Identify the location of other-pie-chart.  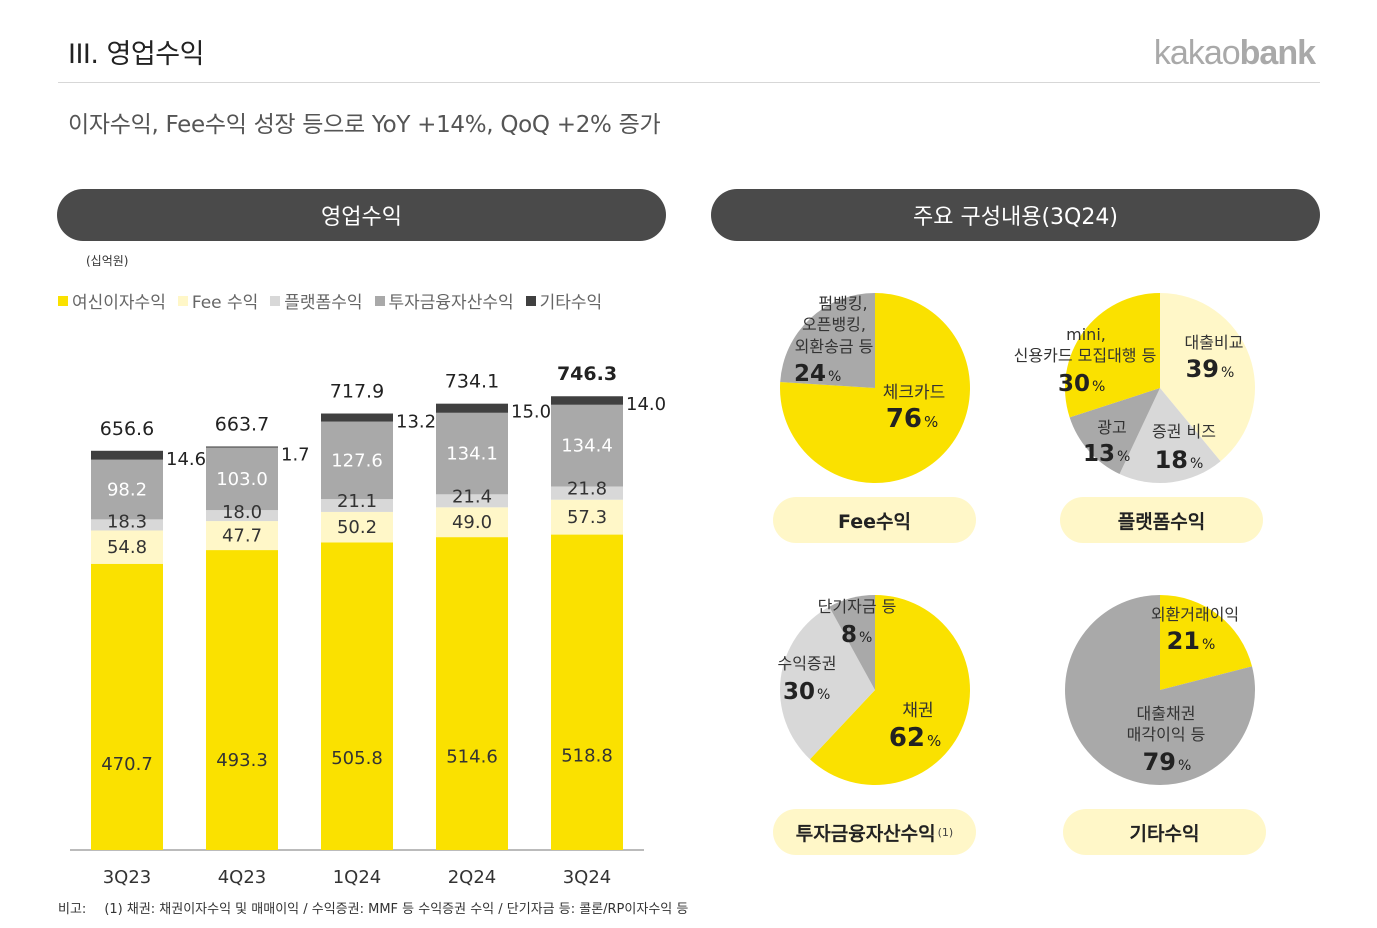
(1160, 690).